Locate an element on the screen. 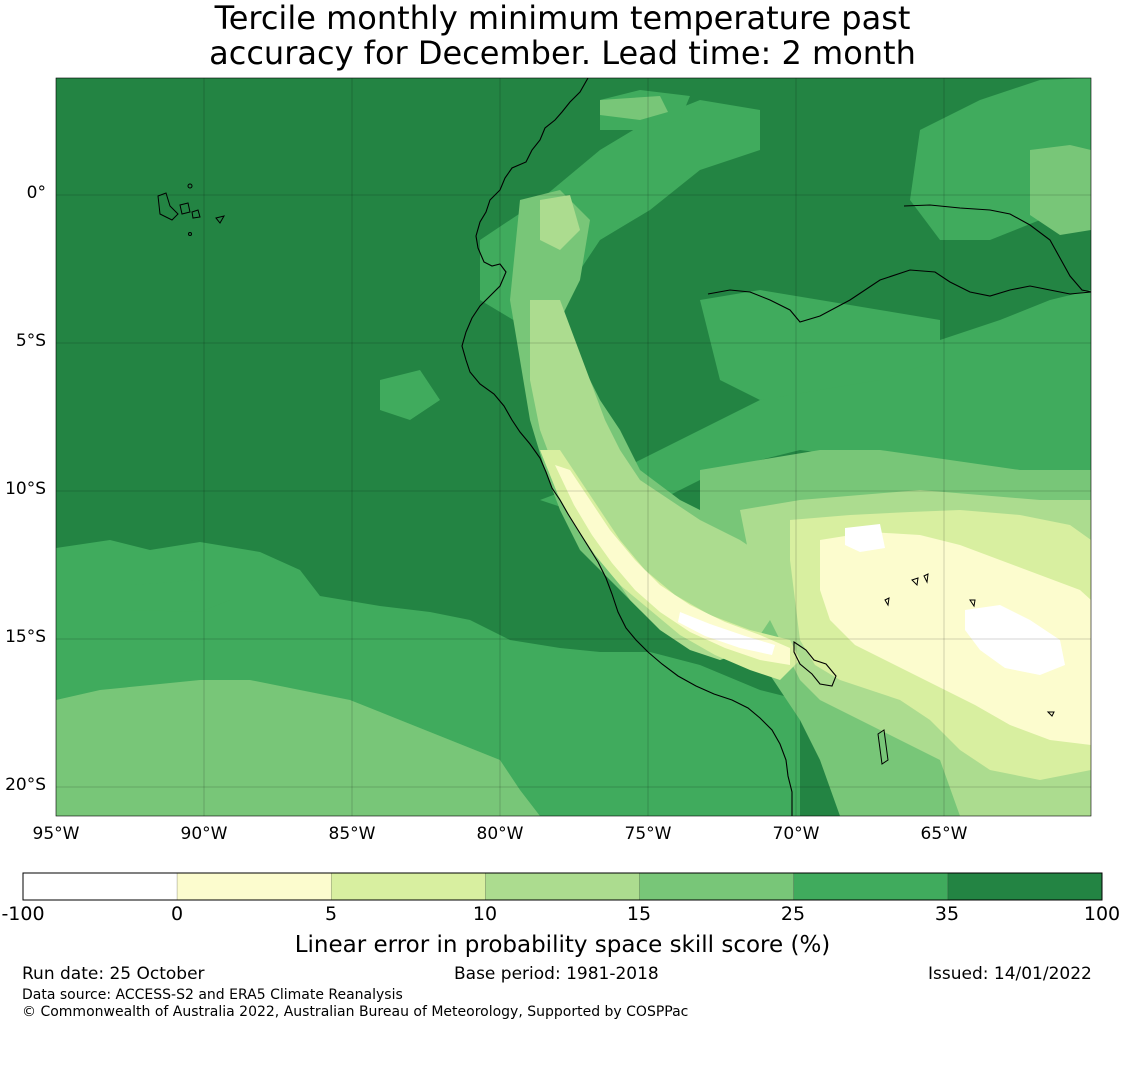  colorbar-tick-10: 10 is located at coordinates (485, 914).